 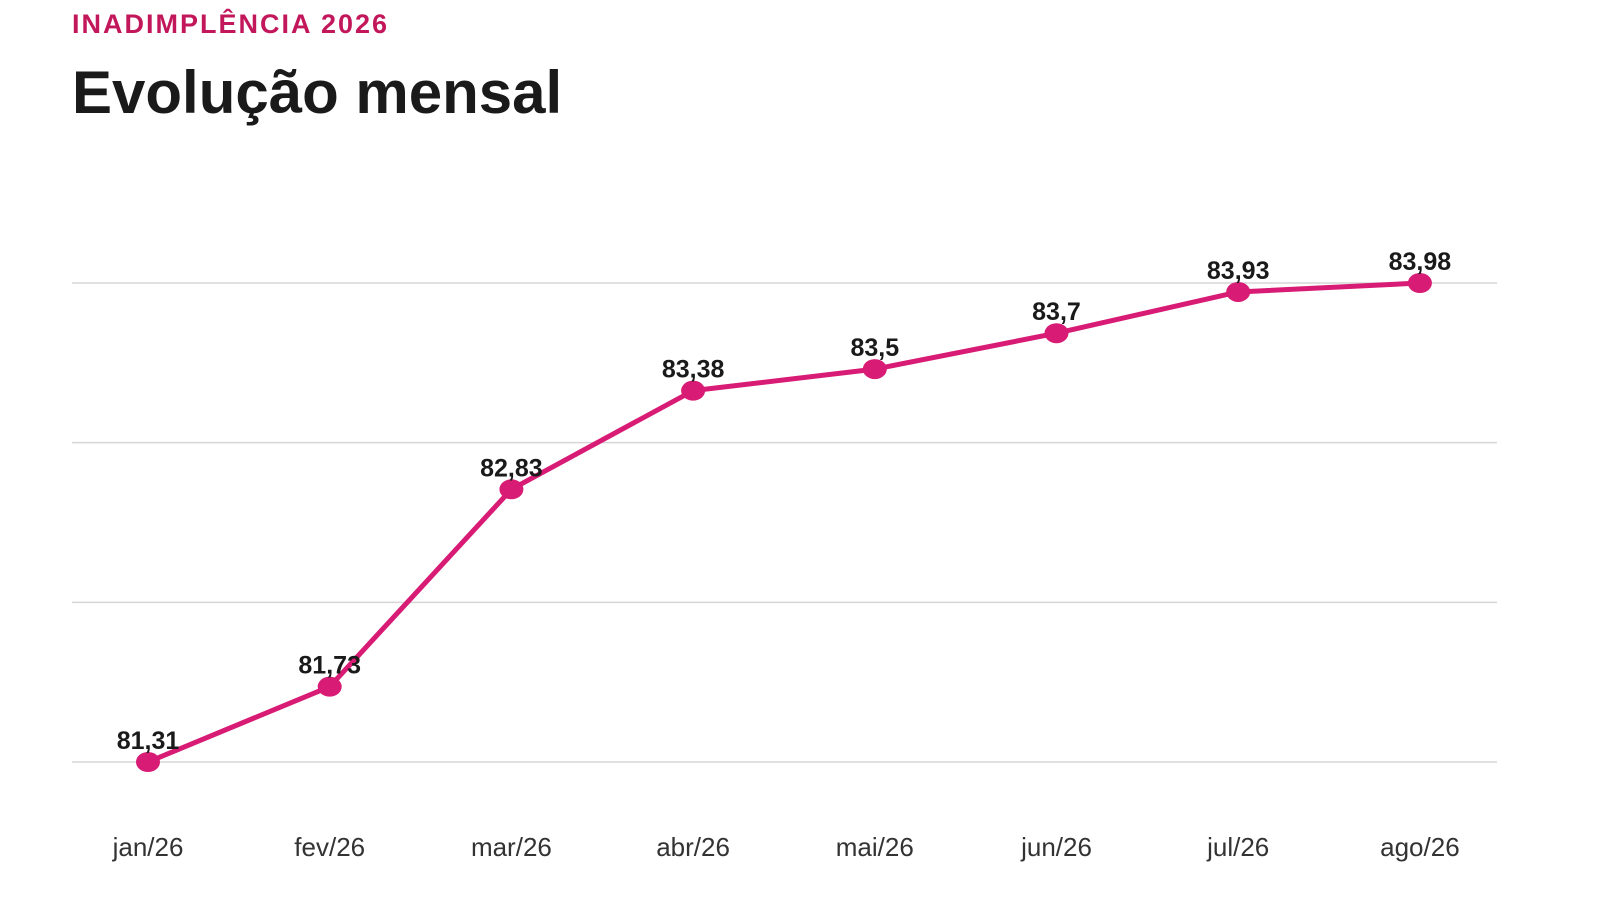 What do you see at coordinates (693, 847) in the screenshot?
I see `x-tick-label: abr/26` at bounding box center [693, 847].